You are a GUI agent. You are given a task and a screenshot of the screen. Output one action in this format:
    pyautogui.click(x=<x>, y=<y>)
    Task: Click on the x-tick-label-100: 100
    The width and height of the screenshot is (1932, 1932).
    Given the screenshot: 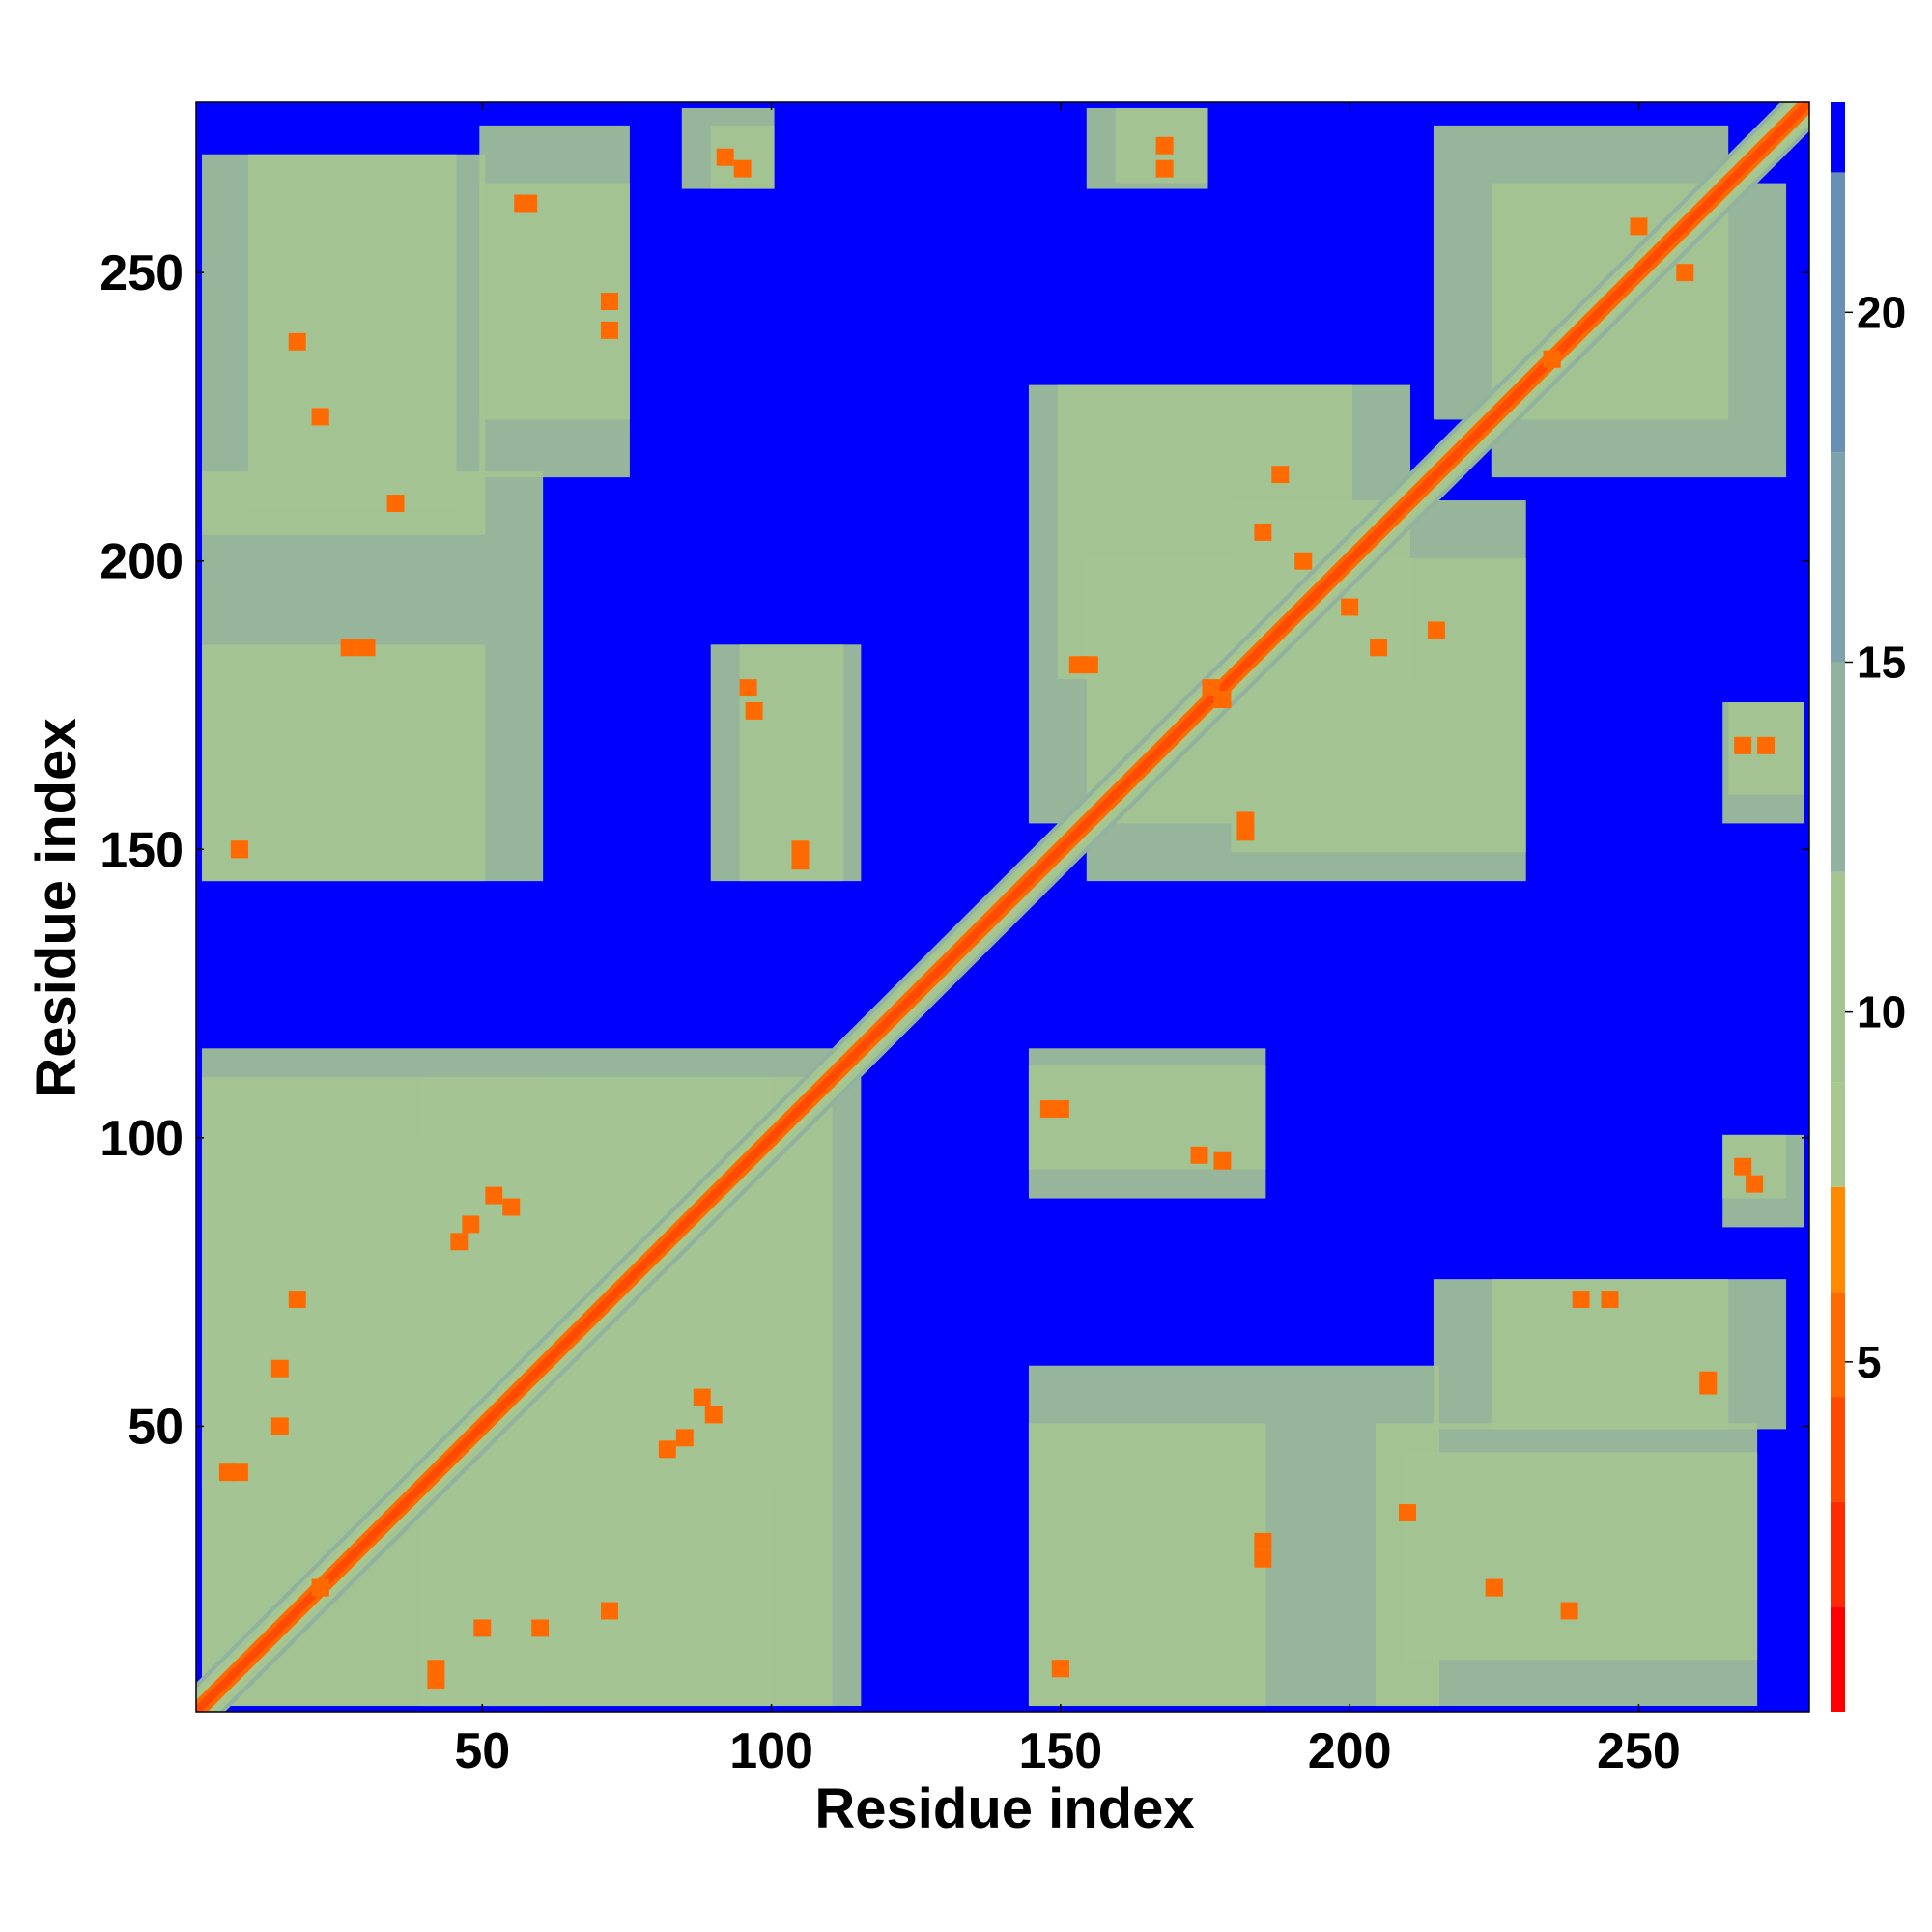 What is the action you would take?
    pyautogui.click(x=771, y=1751)
    